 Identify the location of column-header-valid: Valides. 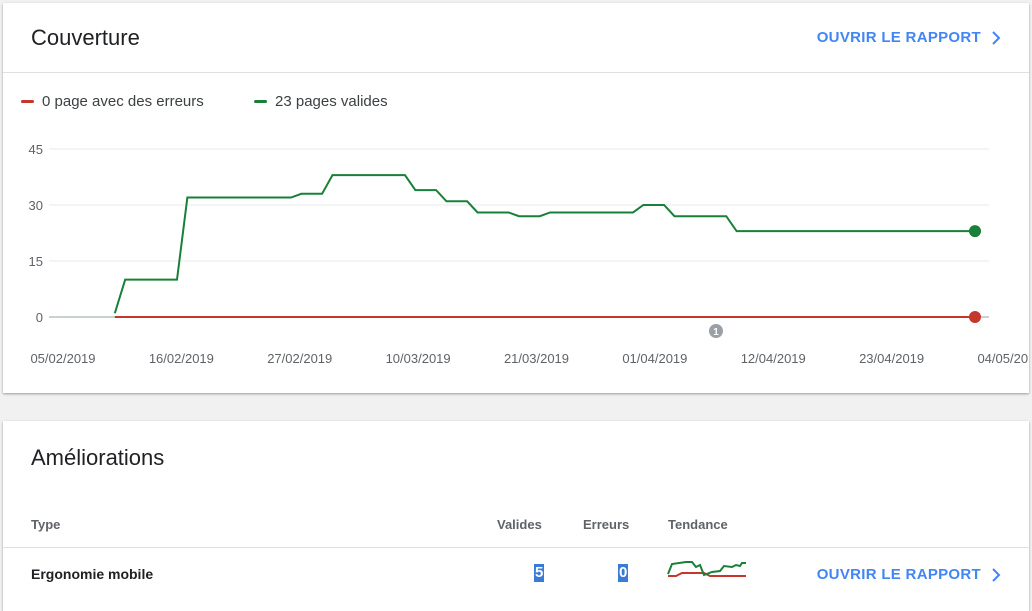
(519, 524).